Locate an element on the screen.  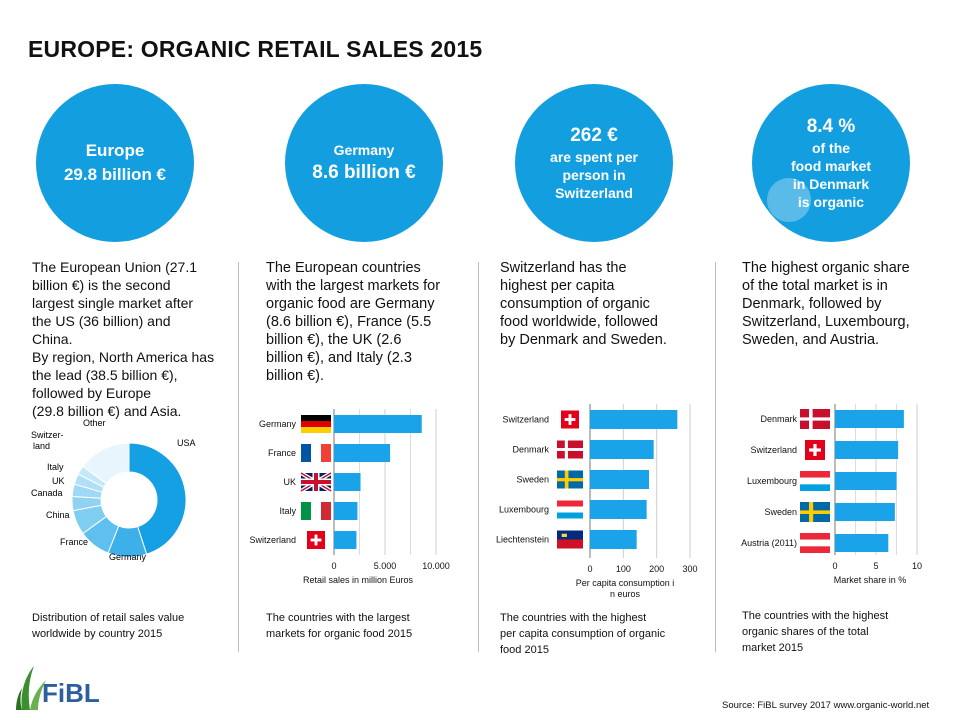
caption-line: organic shares of the total is located at coordinates (805, 632).